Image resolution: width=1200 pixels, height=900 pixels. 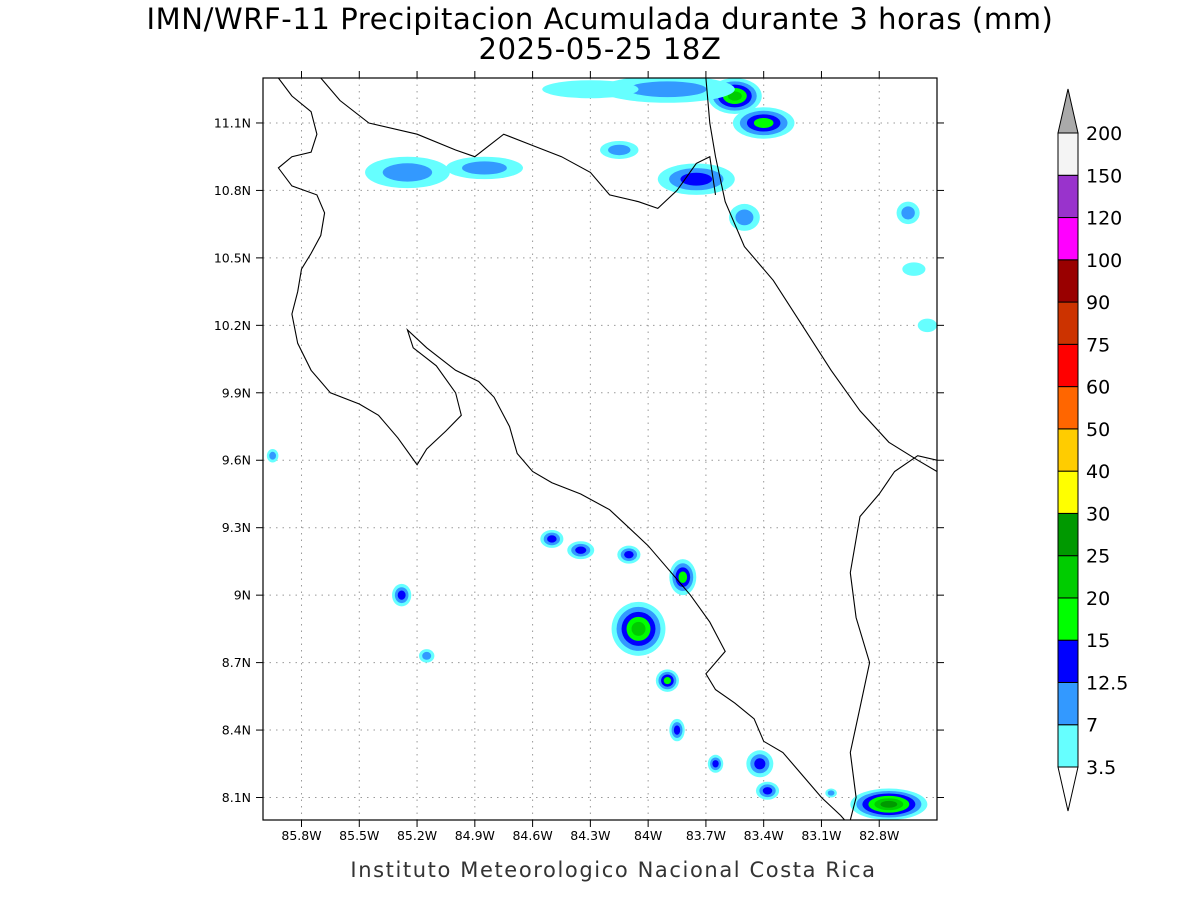 I want to click on lon-tick-label: 85.8W, so click(x=301, y=835).